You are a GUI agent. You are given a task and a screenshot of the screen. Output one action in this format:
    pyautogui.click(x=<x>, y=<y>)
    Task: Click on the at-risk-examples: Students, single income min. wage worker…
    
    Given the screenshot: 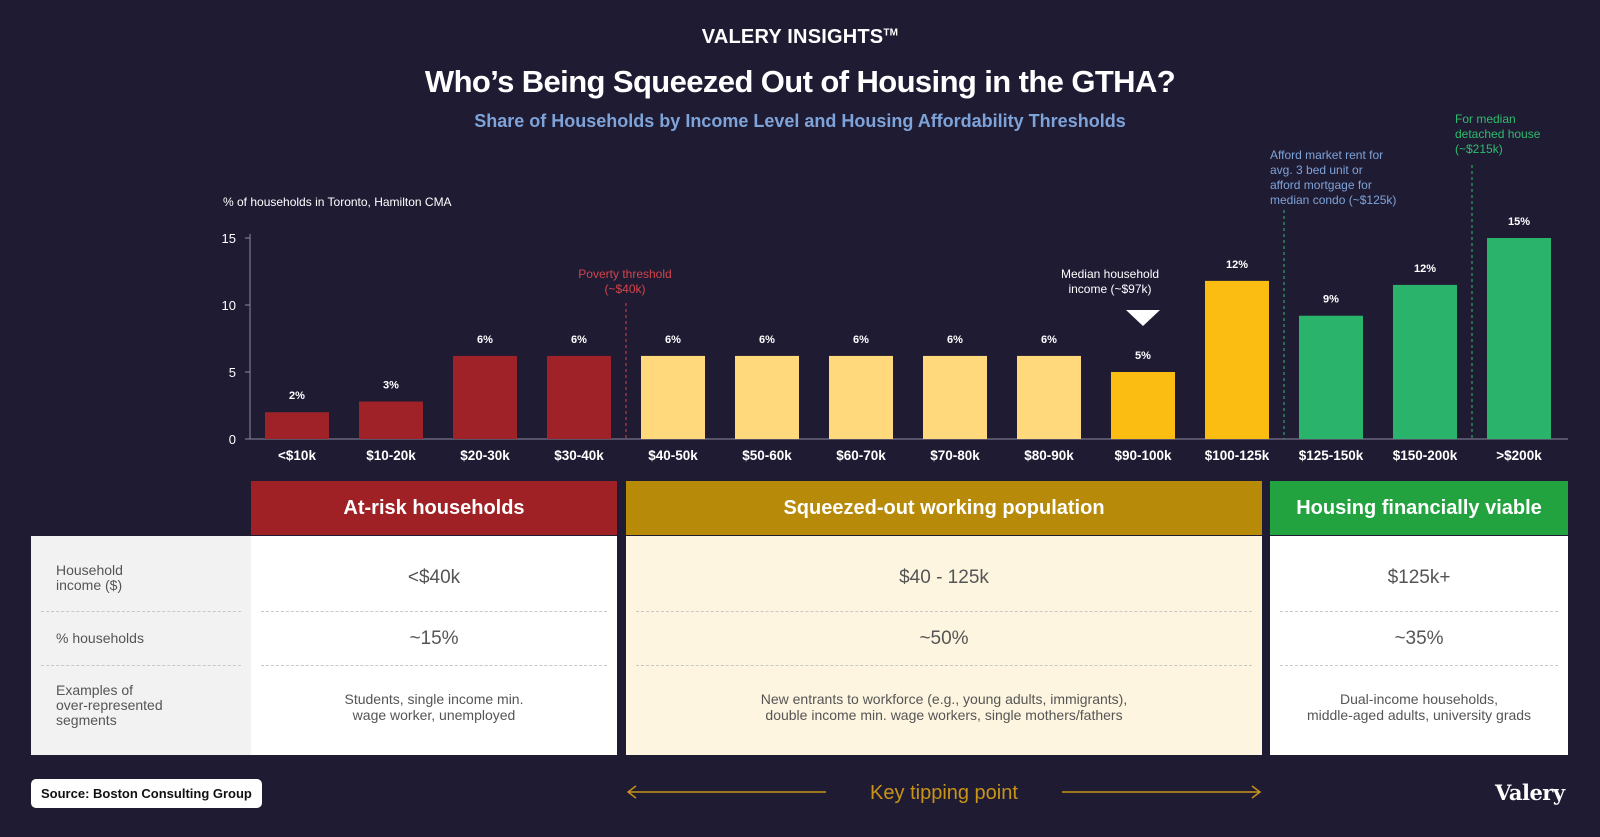 What is the action you would take?
    pyautogui.click(x=434, y=707)
    